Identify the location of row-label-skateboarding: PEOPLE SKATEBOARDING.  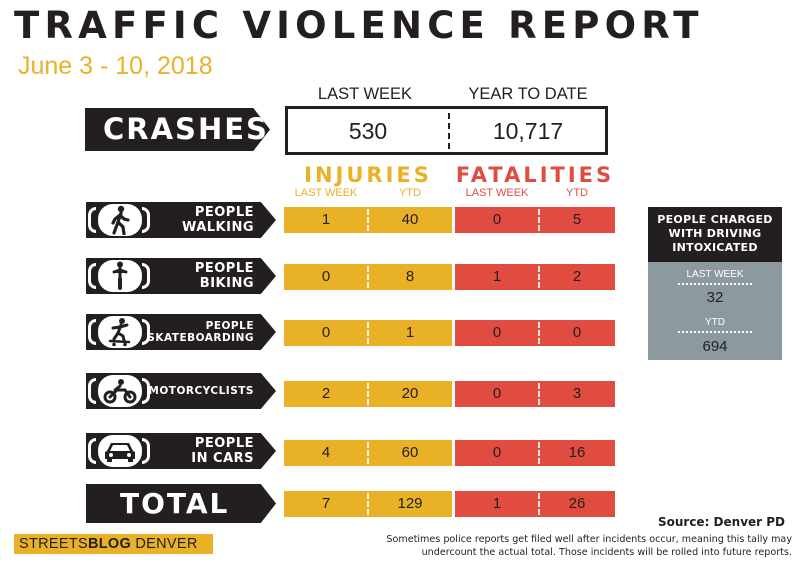
(181, 332).